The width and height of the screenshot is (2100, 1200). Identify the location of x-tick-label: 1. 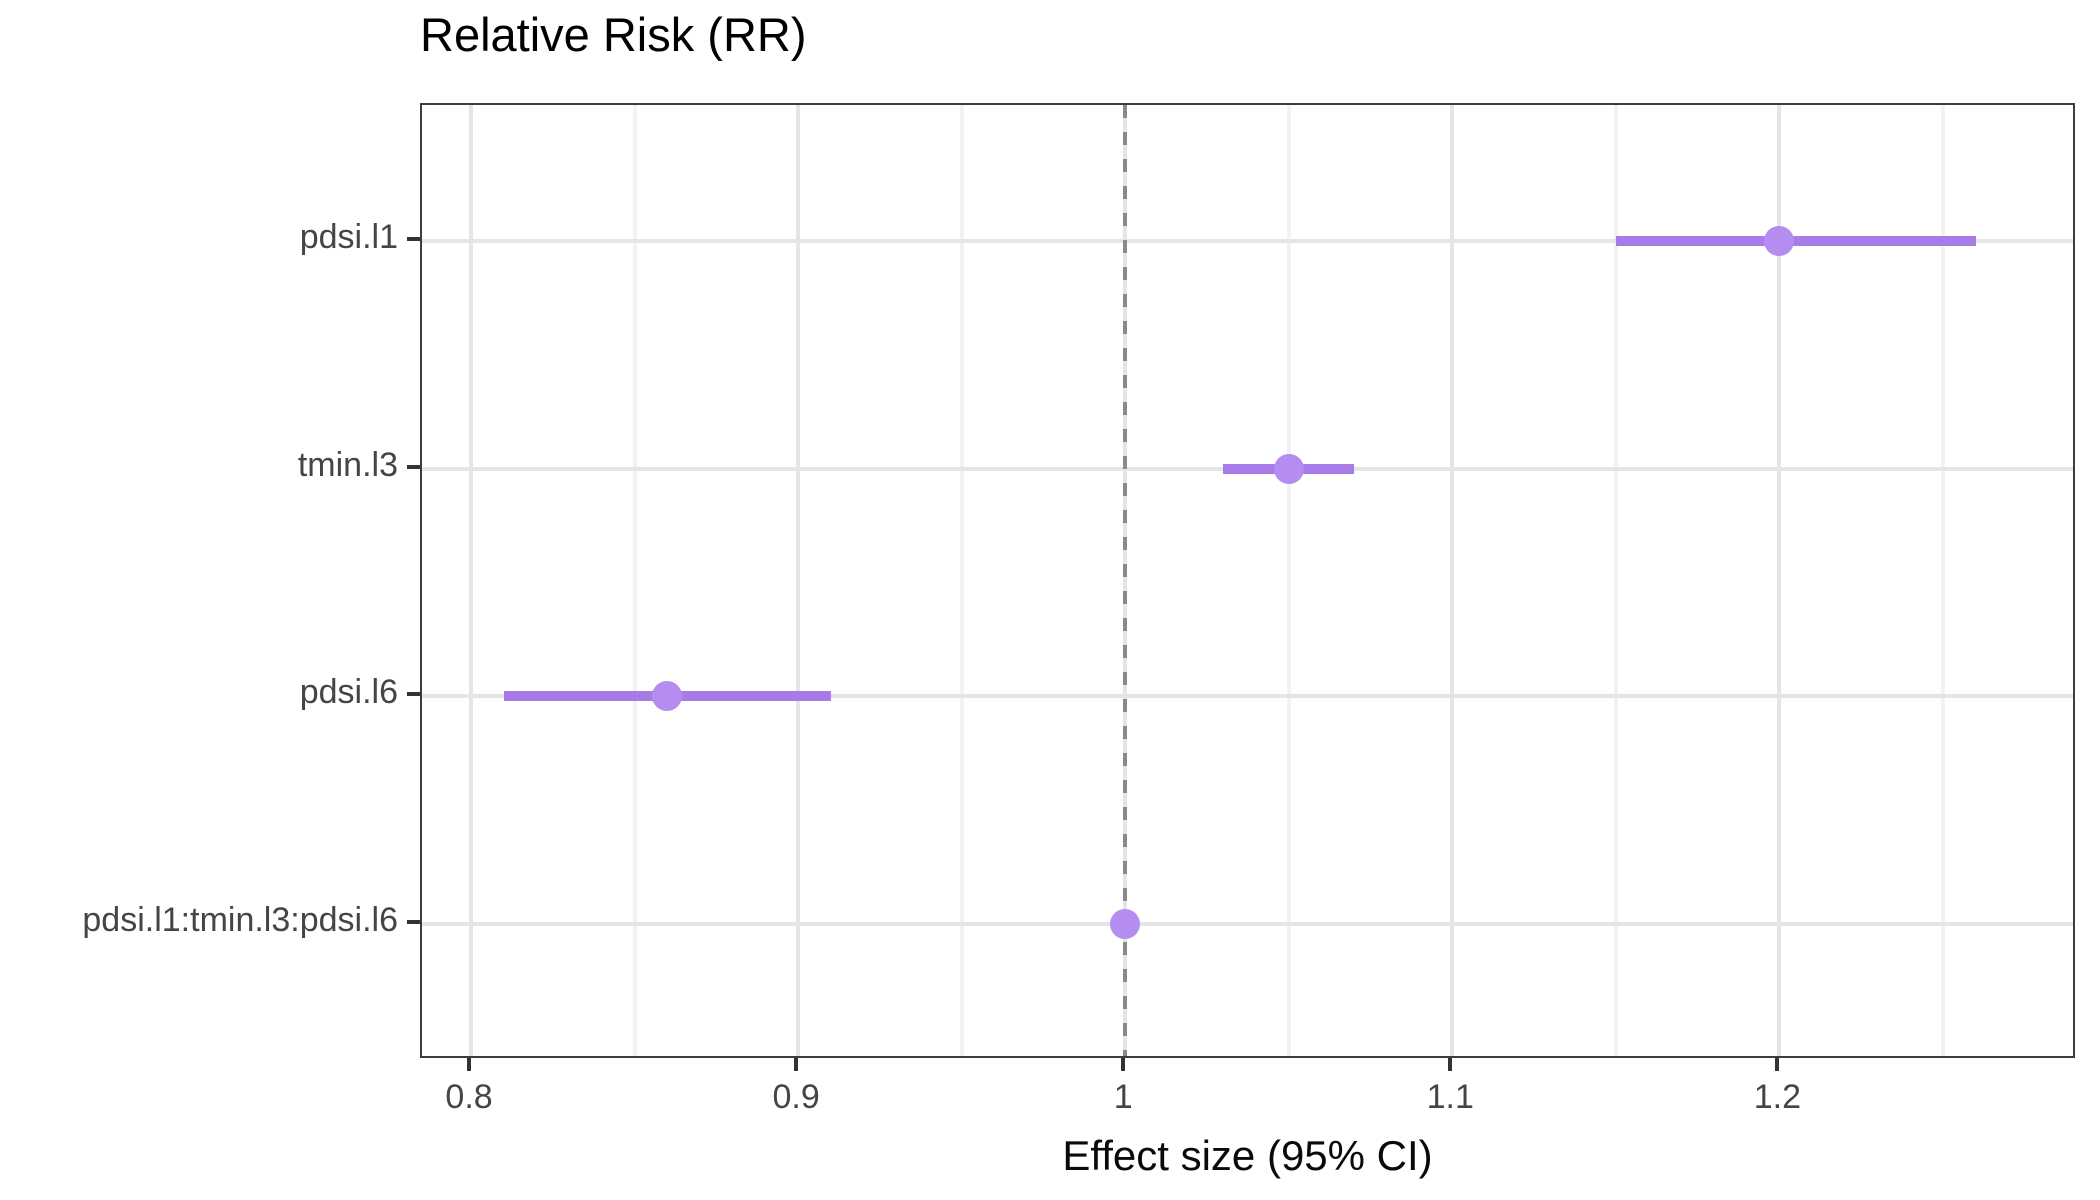
(1123, 1097).